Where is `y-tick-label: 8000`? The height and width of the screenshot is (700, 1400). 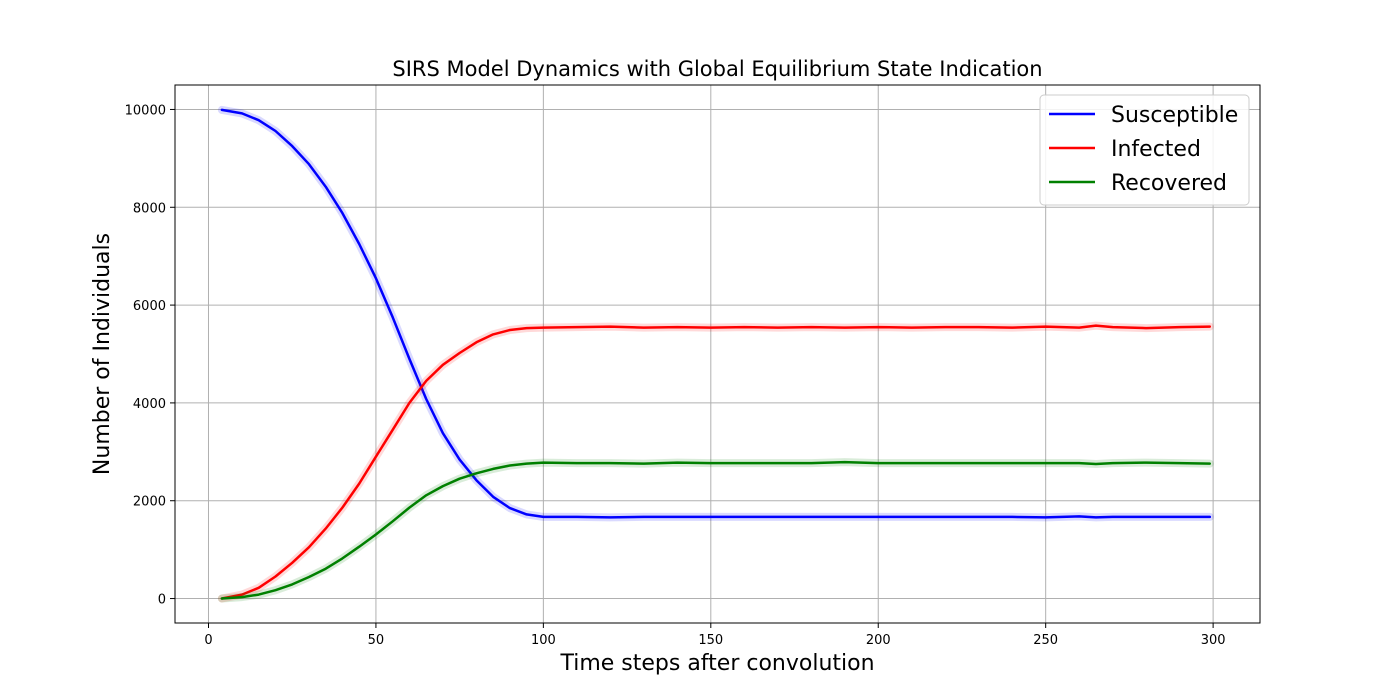
y-tick-label: 8000 is located at coordinates (149, 208).